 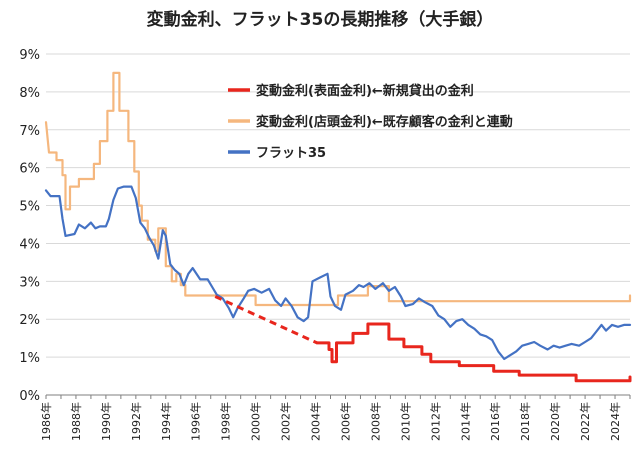 What do you see at coordinates (29, 244) in the screenshot?
I see `y-tick-label: 4%` at bounding box center [29, 244].